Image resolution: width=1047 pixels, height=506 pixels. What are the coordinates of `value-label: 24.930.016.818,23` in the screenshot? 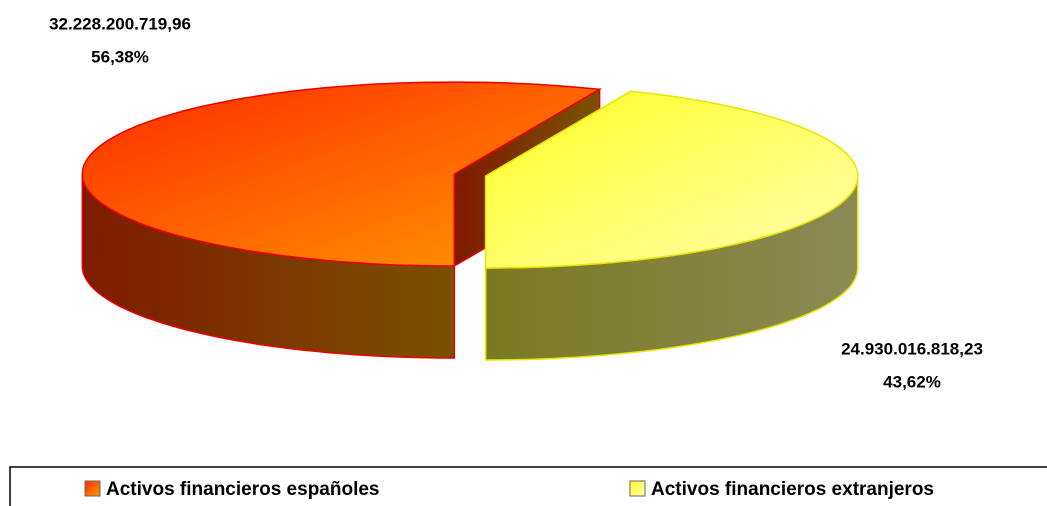 It's located at (912, 348).